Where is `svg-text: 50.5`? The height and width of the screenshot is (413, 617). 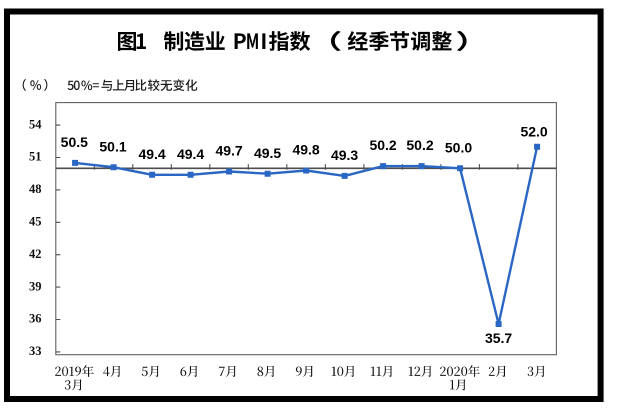 svg-text: 50.5 is located at coordinates (74, 142).